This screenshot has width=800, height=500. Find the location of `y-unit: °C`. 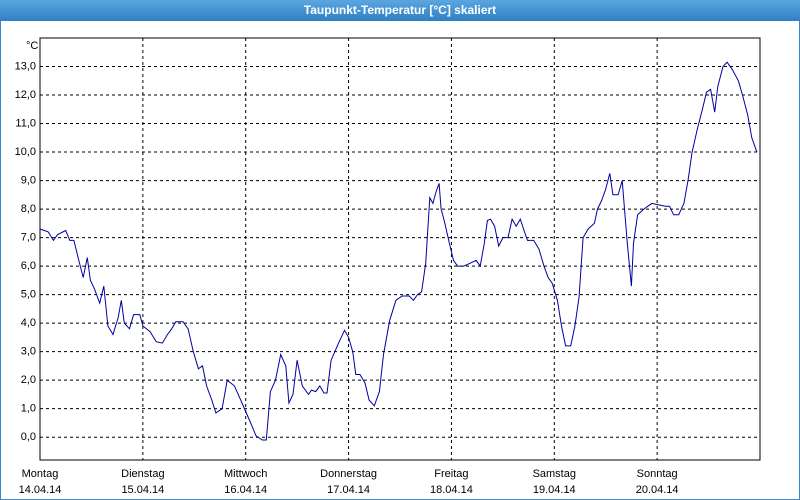

y-unit: °C is located at coordinates (32, 46).